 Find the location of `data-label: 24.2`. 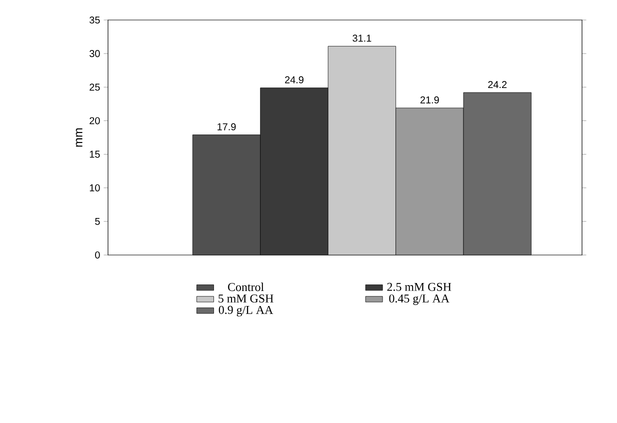

data-label: 24.2 is located at coordinates (497, 84).